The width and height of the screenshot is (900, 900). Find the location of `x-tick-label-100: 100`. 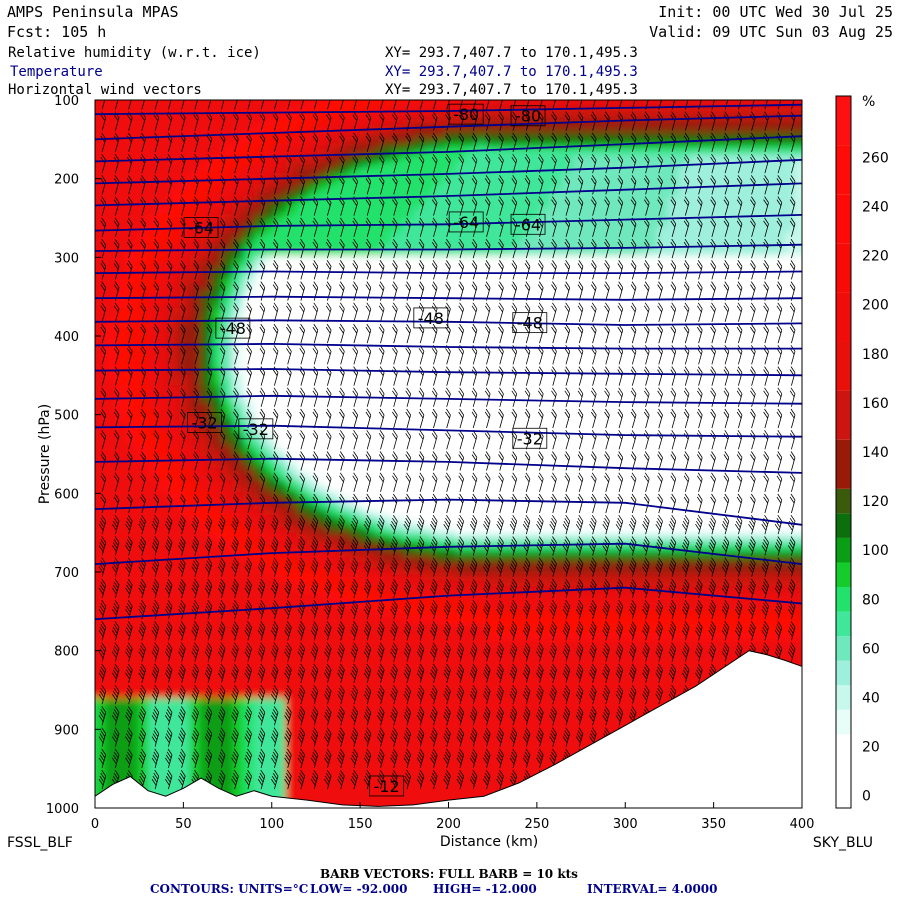

x-tick-label-100: 100 is located at coordinates (271, 824).